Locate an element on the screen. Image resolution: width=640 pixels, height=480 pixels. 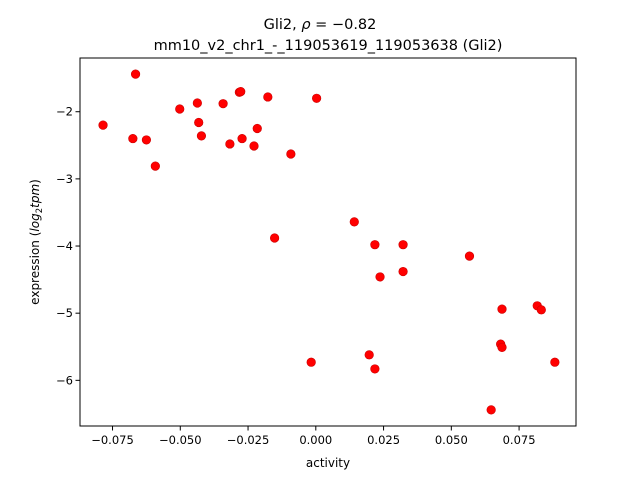
y-axis-label: expression (log2tpm) is located at coordinates (36, 242).